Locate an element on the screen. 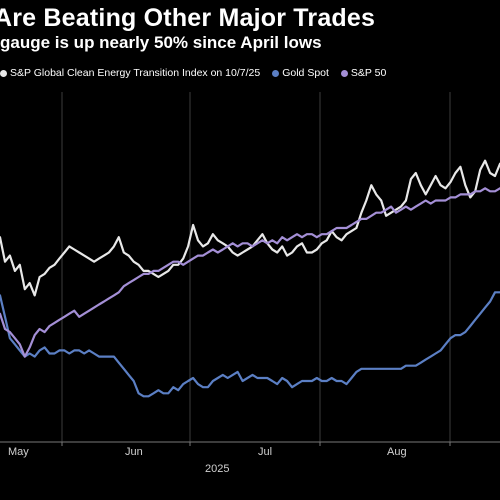  legend-item-sp50: S&P 50 is located at coordinates (363, 73).